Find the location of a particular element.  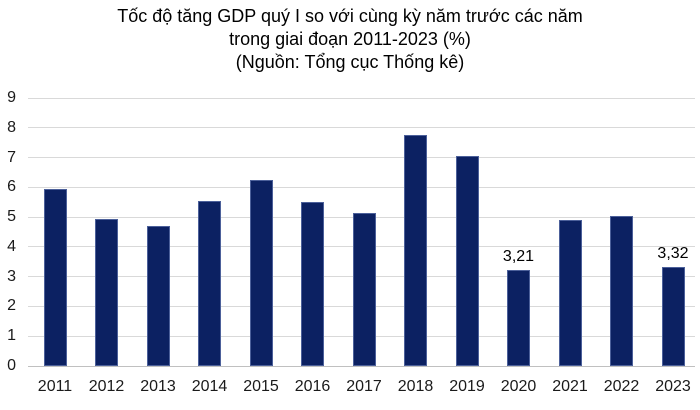

x-axis-tick-label: 2023 is located at coordinates (673, 386).